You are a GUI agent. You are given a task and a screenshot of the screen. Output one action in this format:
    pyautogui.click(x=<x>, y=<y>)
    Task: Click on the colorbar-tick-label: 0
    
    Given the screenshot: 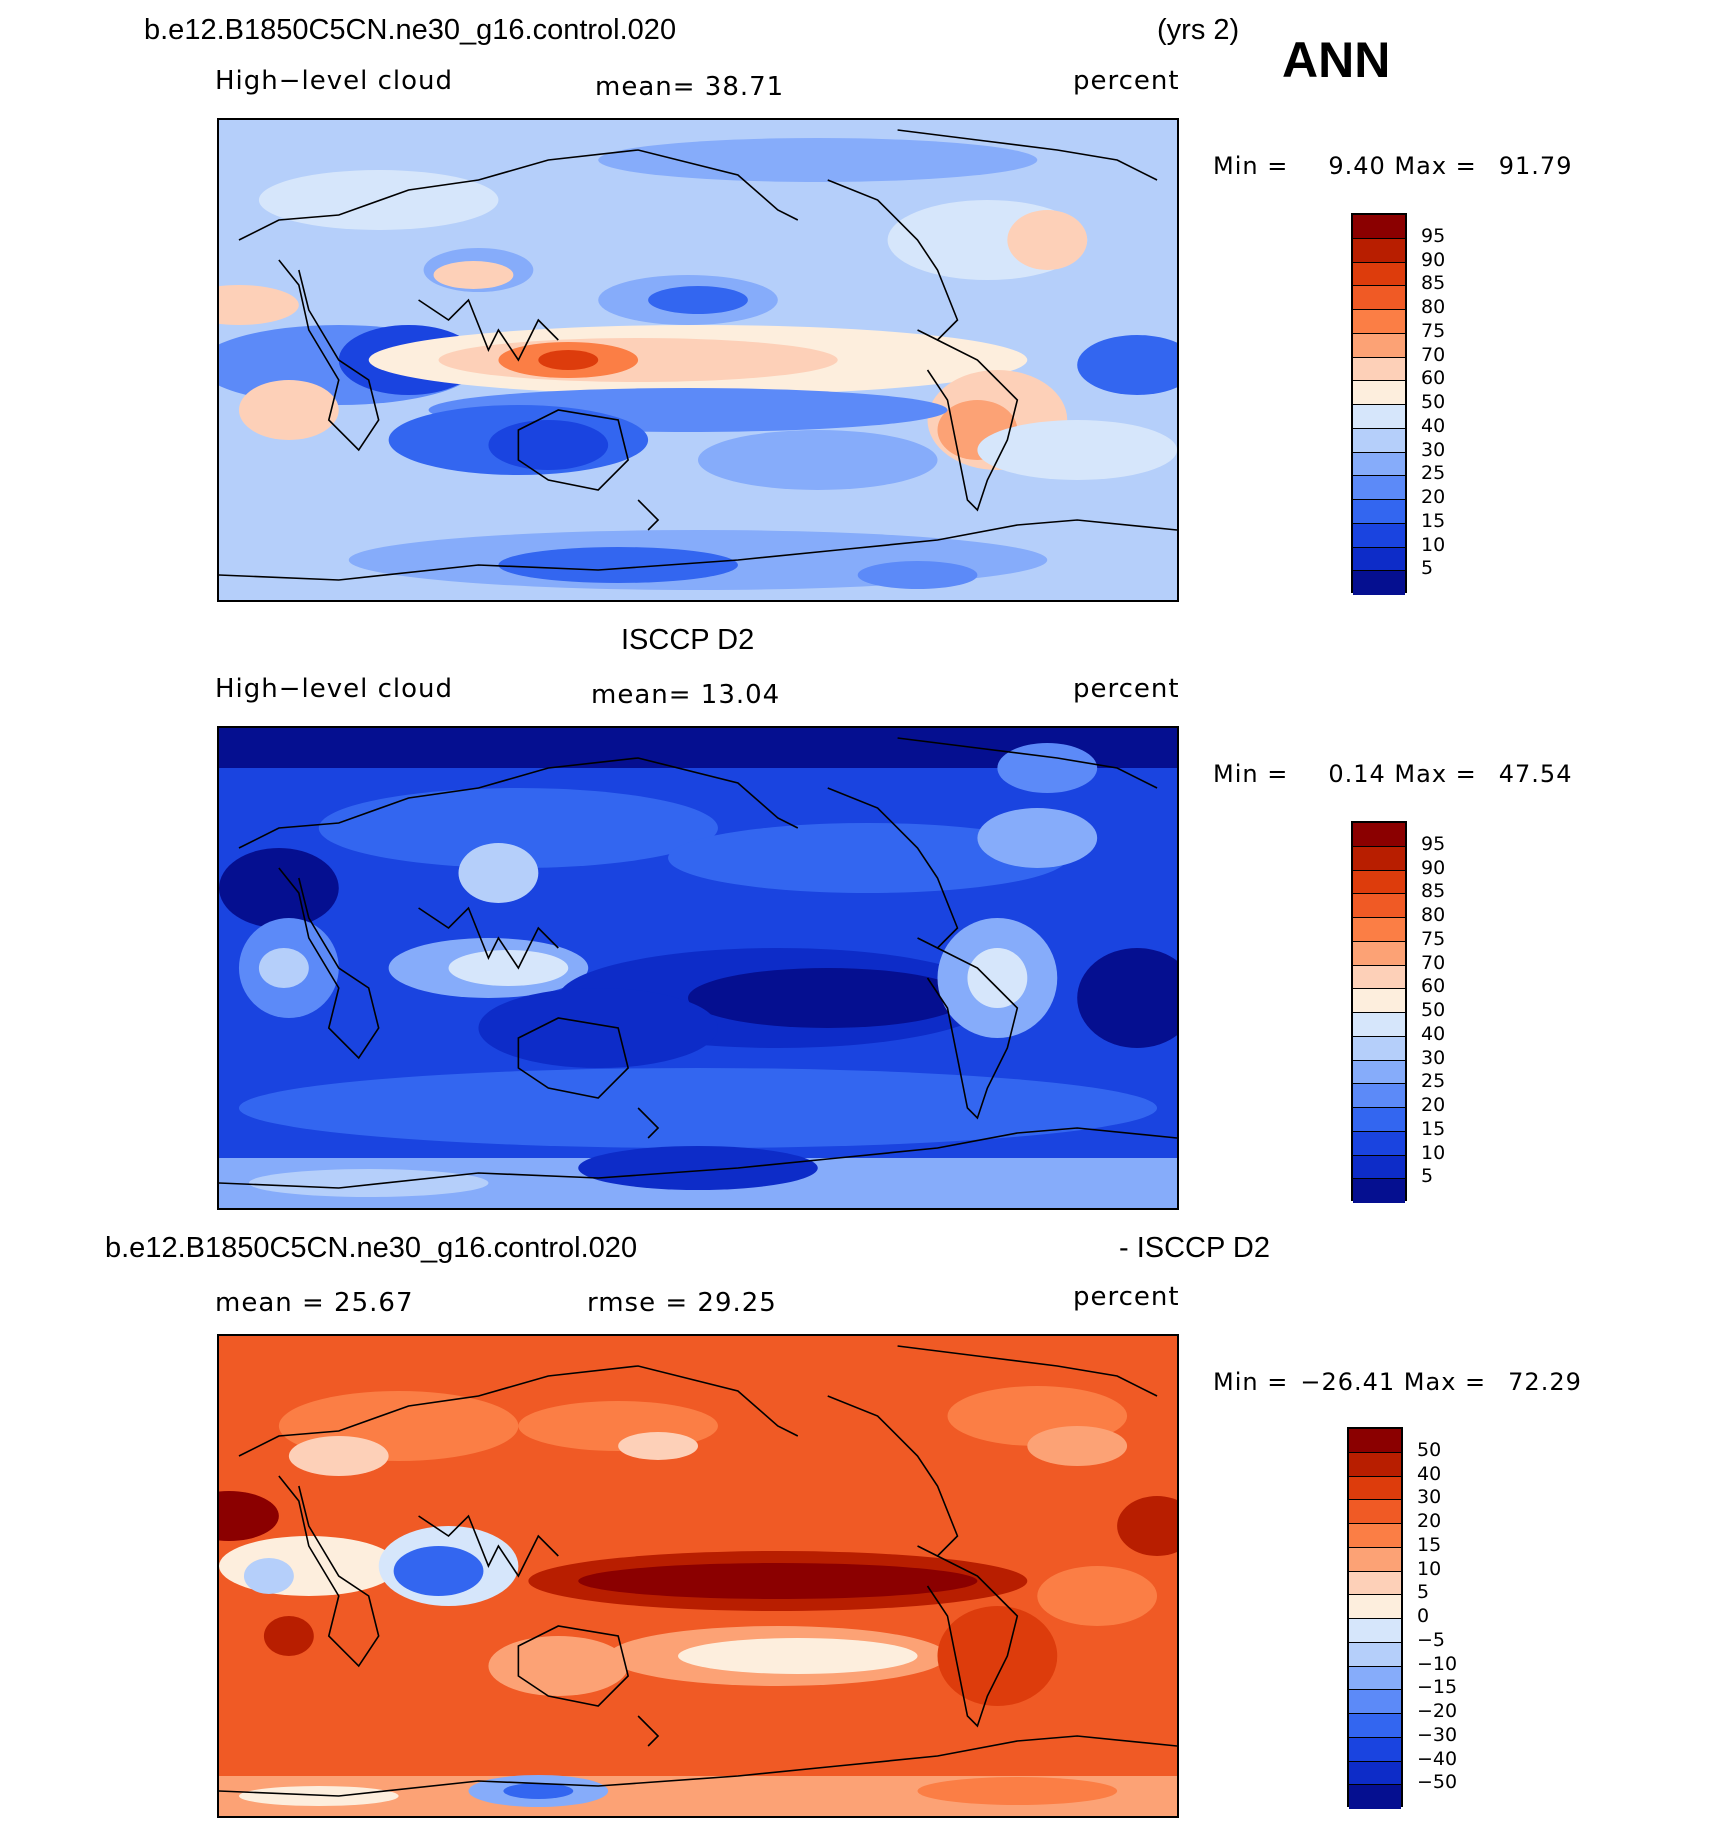 What is the action you would take?
    pyautogui.click(x=1423, y=1616)
    